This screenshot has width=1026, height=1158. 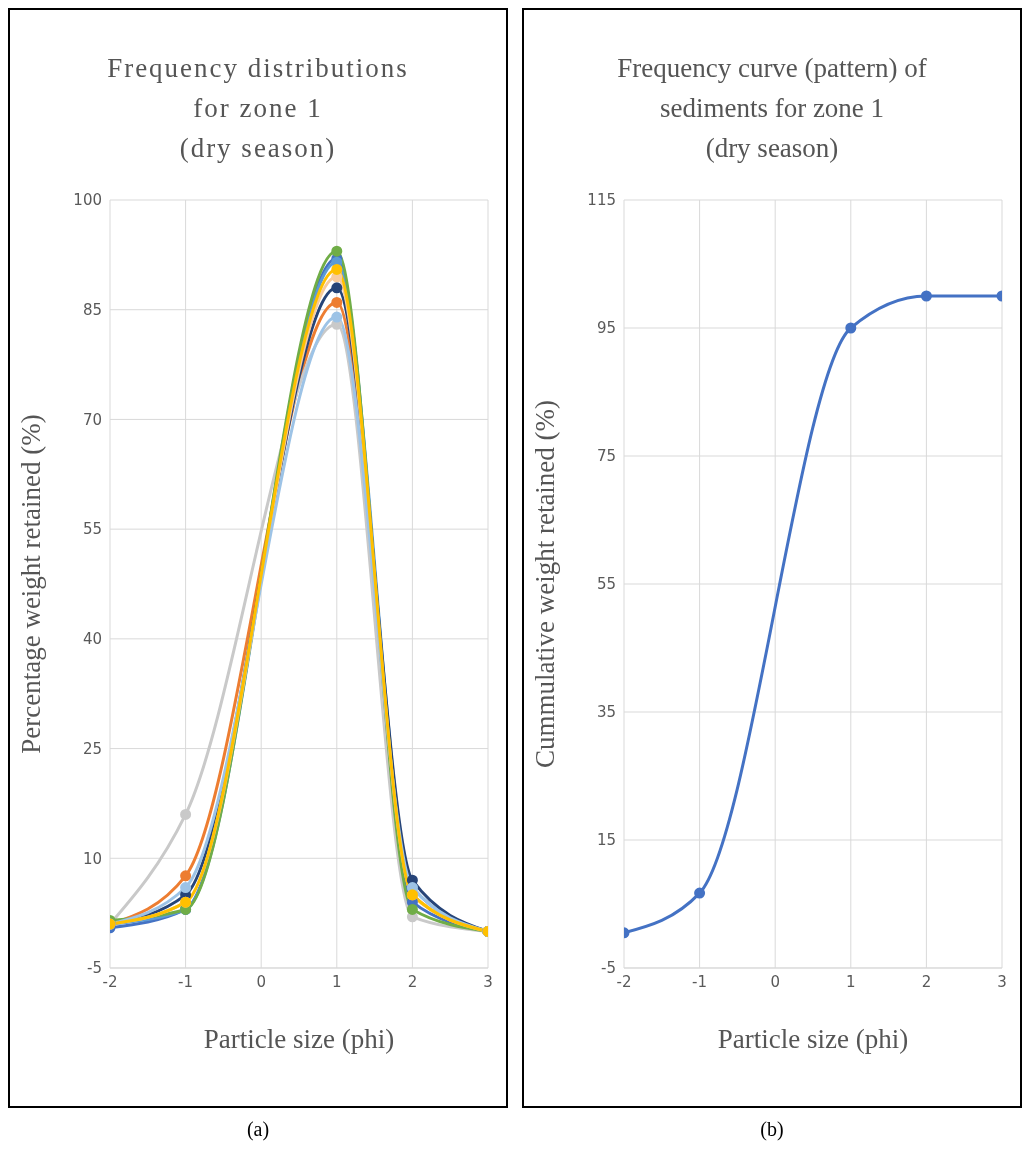 I want to click on y-axis-title: Percentage weight retained (%), so click(x=30, y=584).